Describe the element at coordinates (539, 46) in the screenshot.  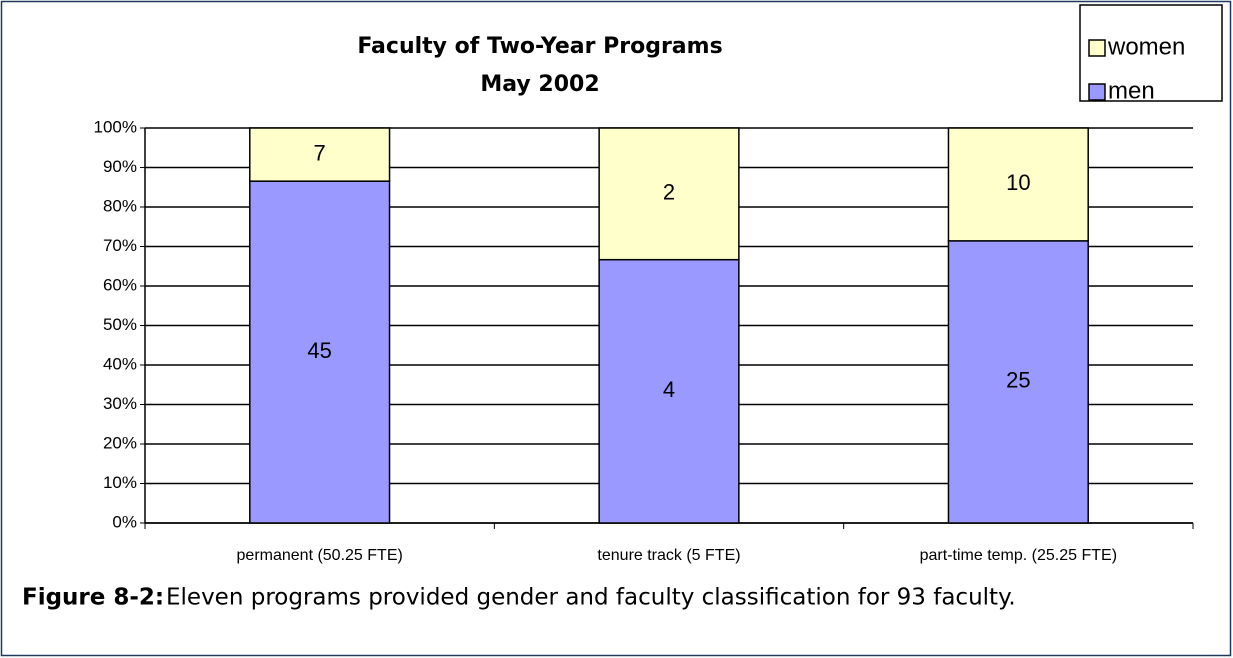
I see `chart-title: Faculty of Two-Year Programs` at that location.